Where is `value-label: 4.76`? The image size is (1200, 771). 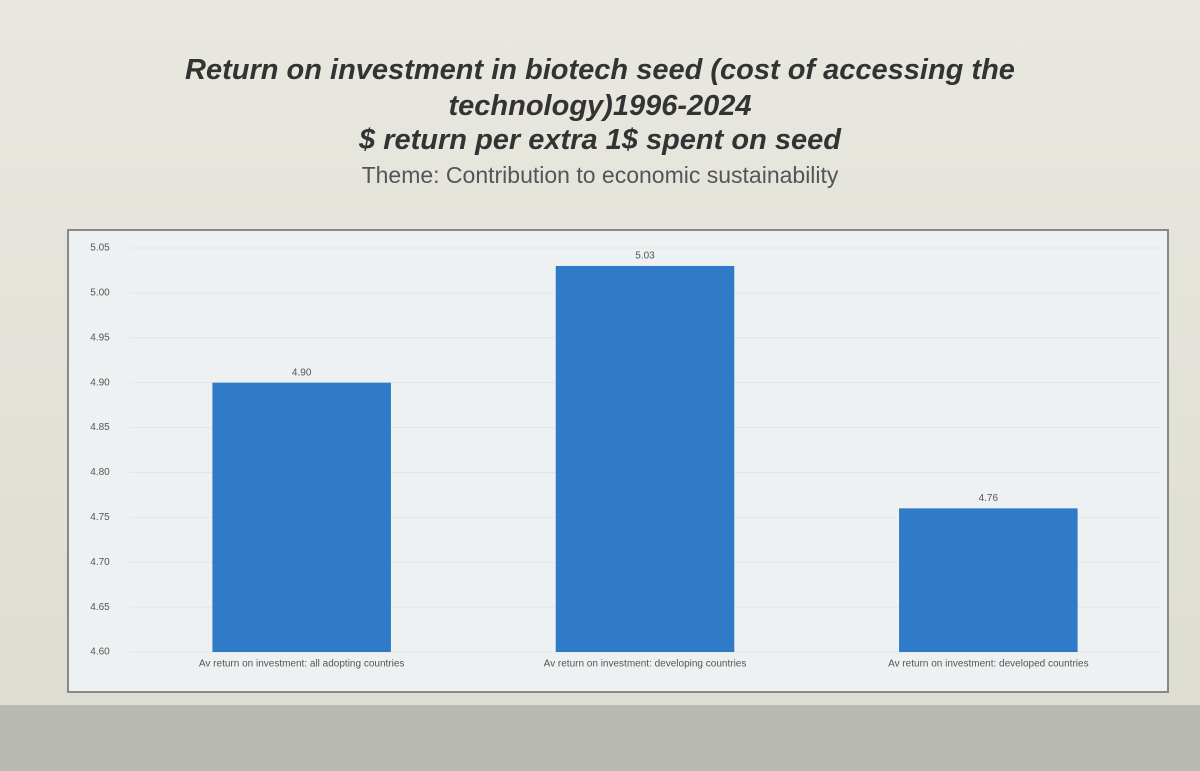
value-label: 4.76 is located at coordinates (989, 498).